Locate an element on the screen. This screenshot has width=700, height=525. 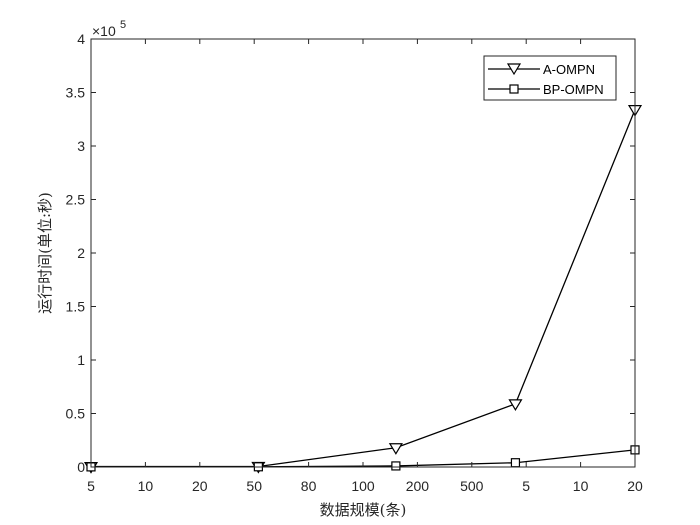
legend-marker-bp-ompn is located at coordinates (514, 89).